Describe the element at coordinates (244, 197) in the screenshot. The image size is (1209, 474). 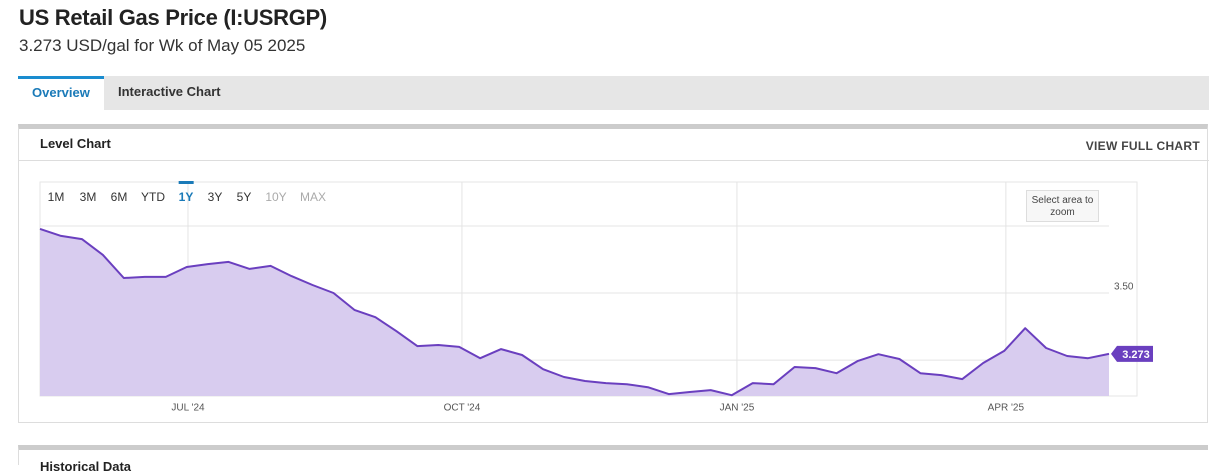
I see `range-button: 5Y` at that location.